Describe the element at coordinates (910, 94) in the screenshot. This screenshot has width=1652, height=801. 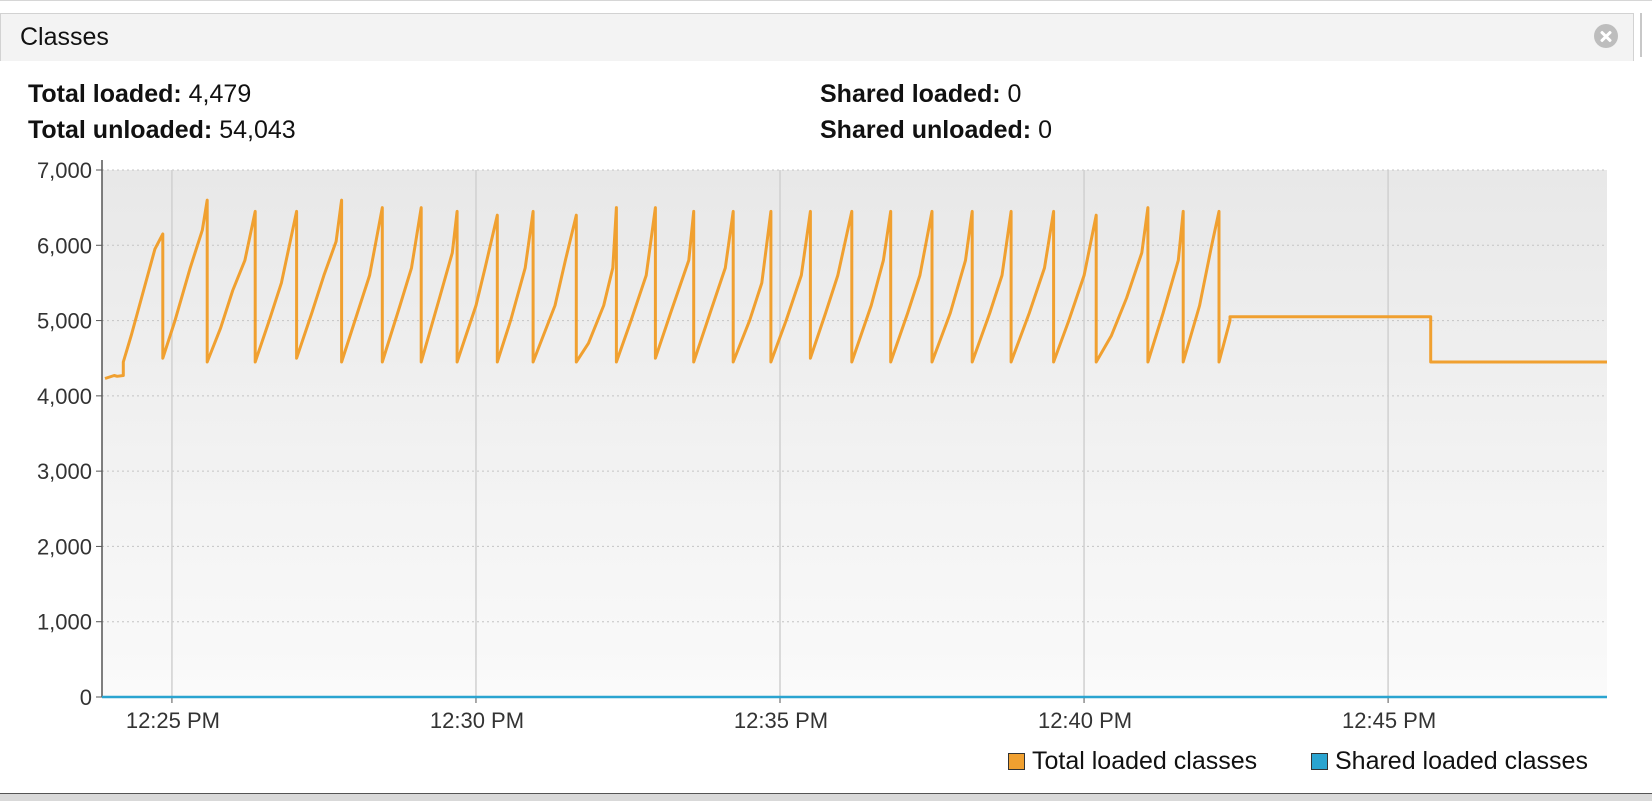
I see `shared-loaded-label: Shared loaded:` at that location.